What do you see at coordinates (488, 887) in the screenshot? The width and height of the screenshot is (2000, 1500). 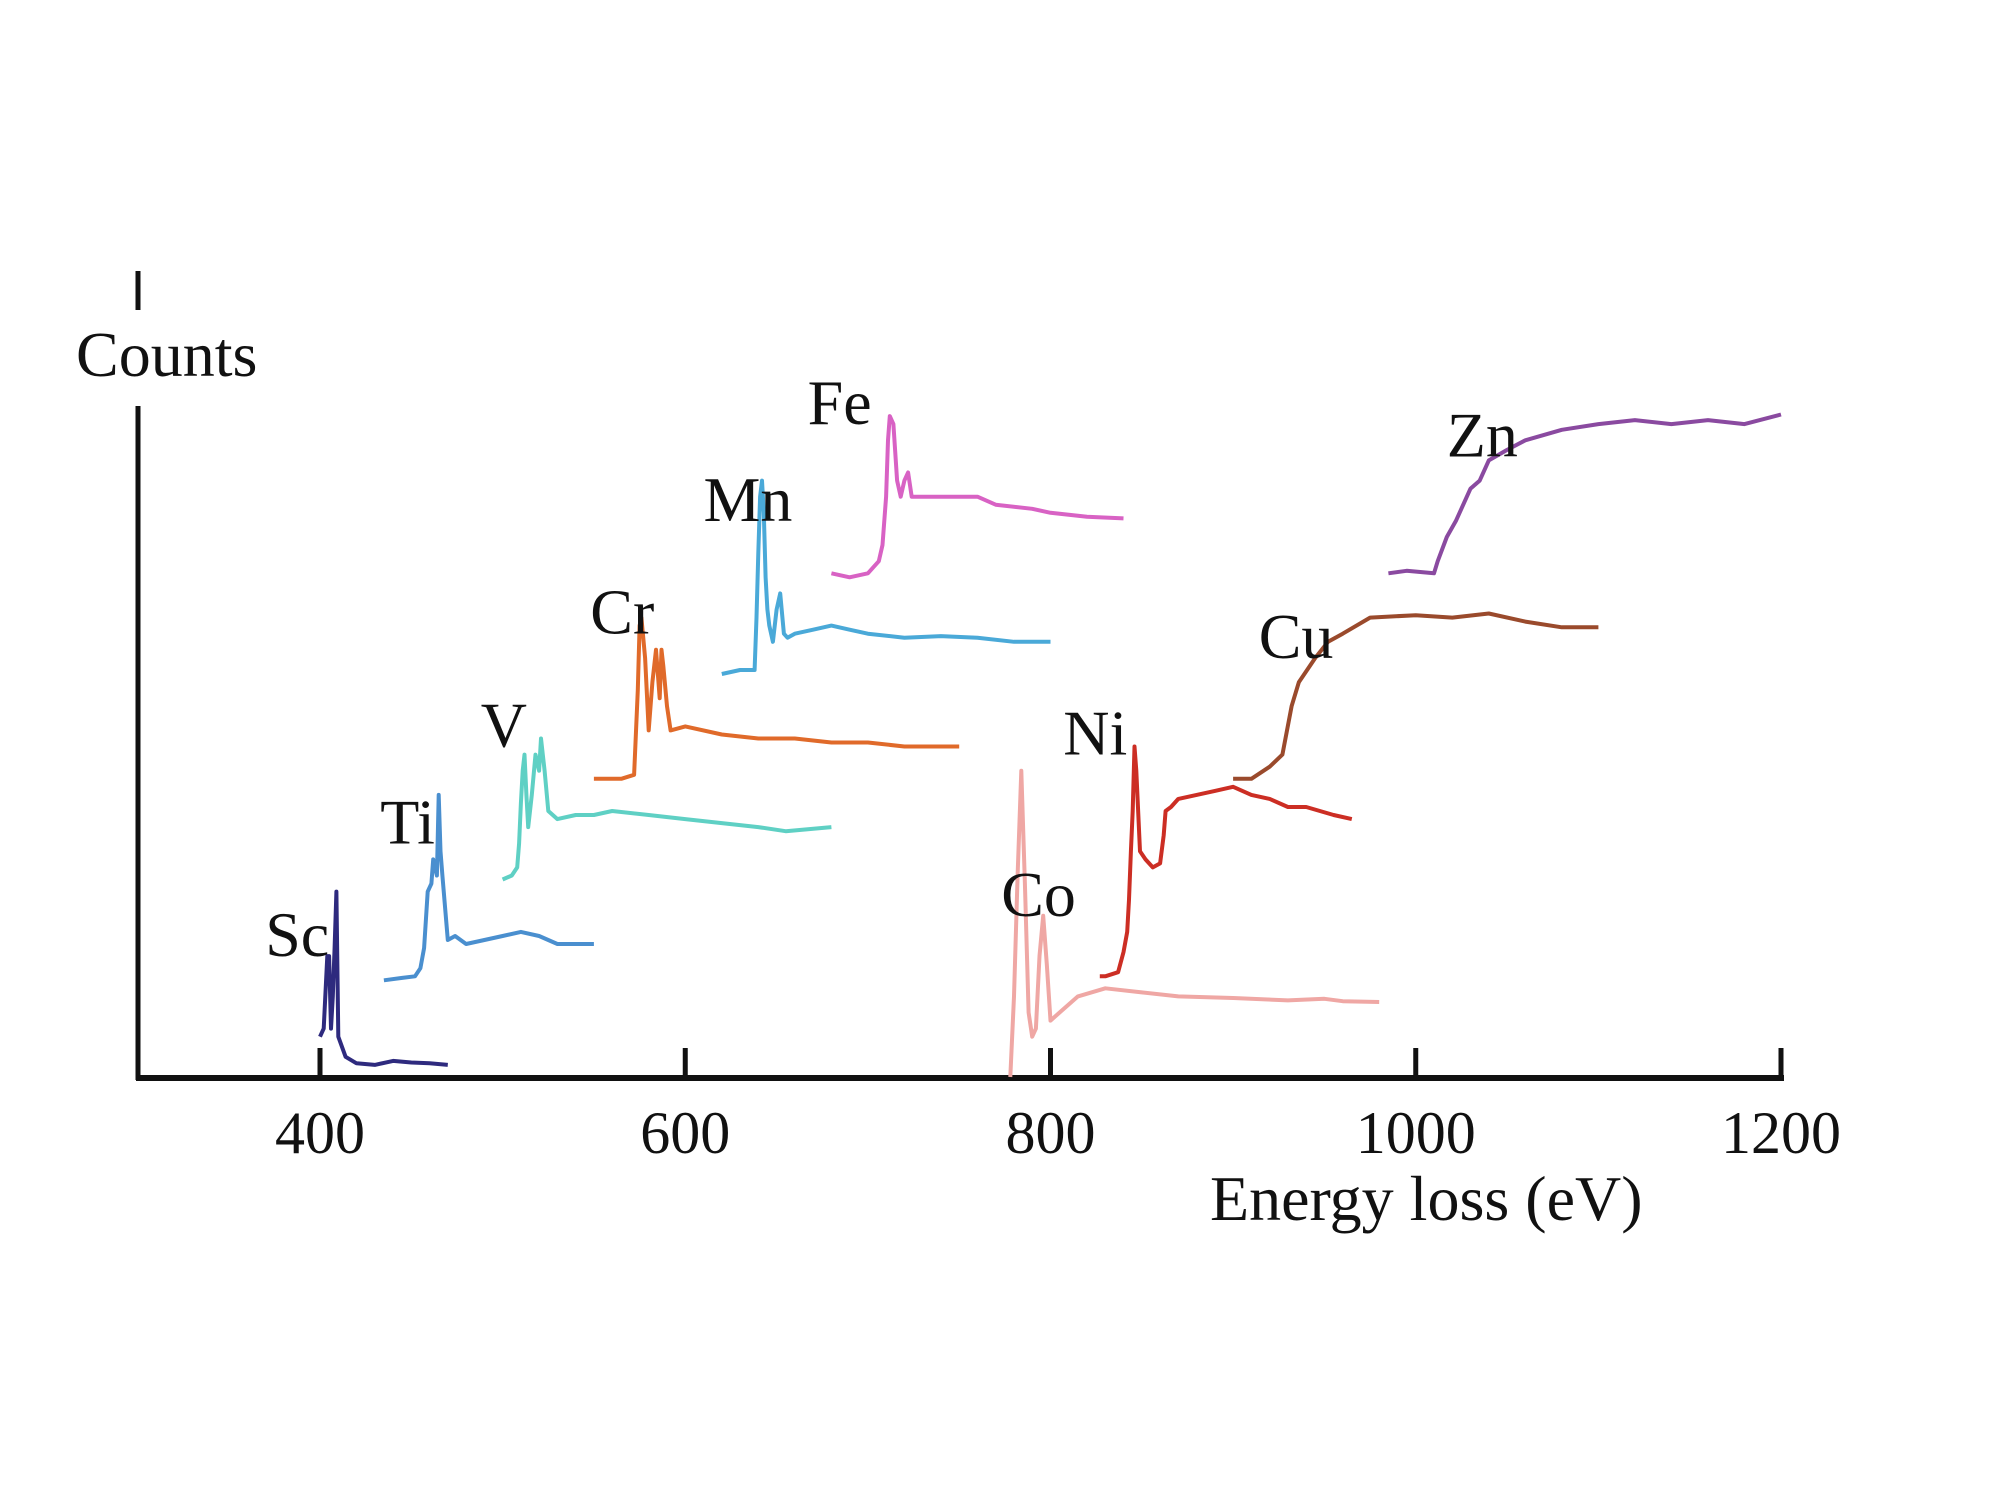 I see `series-line-ti` at bounding box center [488, 887].